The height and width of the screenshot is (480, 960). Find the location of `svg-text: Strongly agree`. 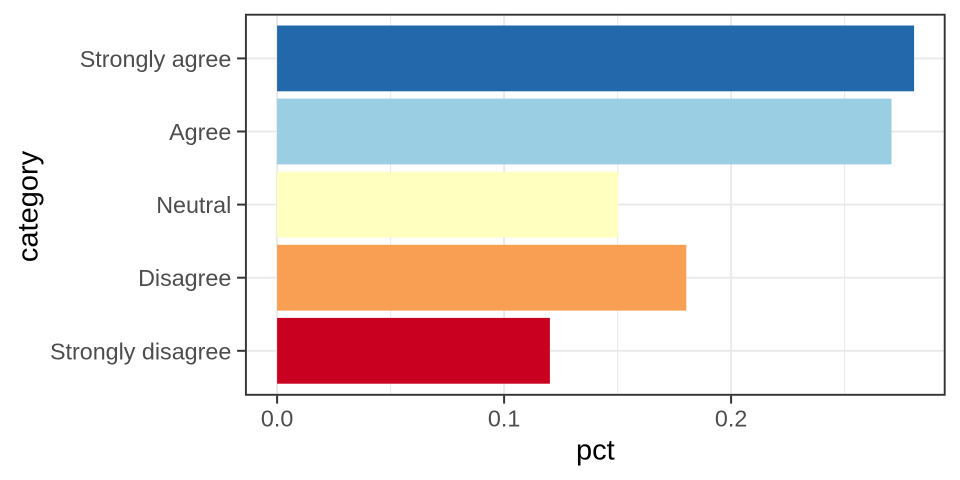

svg-text: Strongly agree is located at coordinates (156, 59).